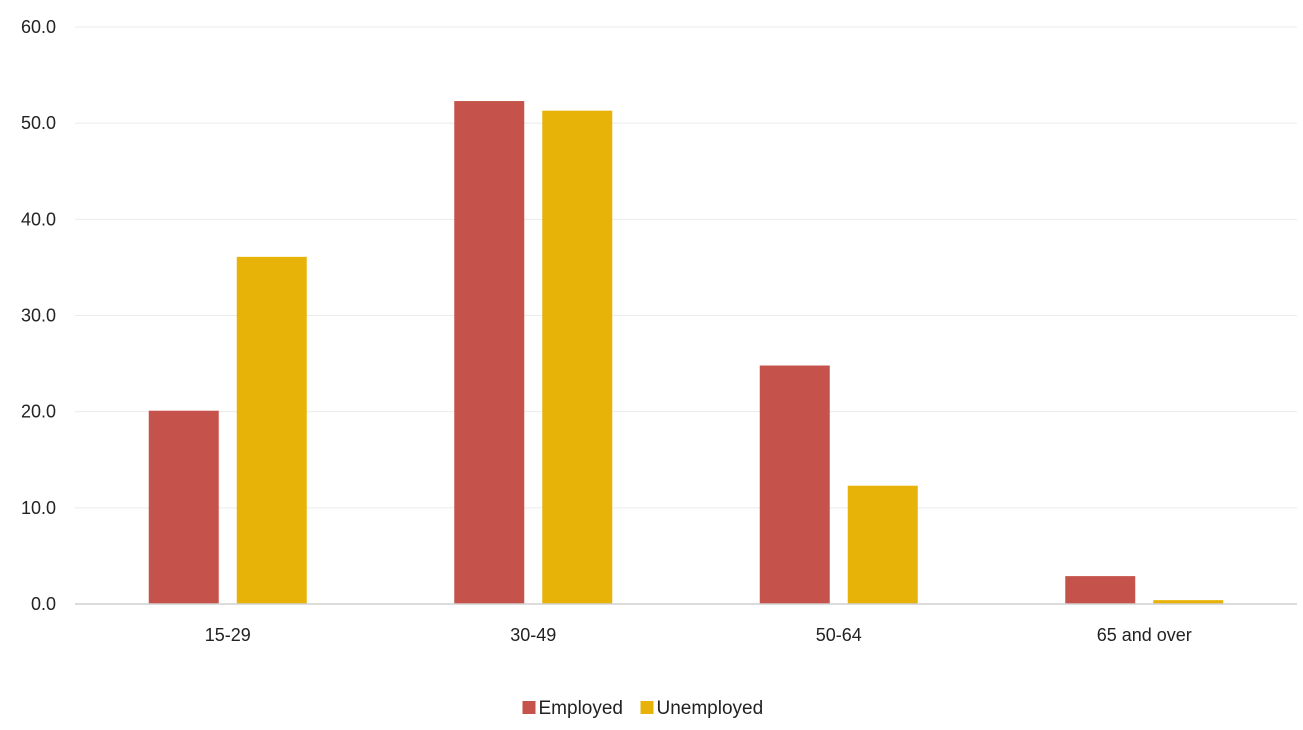  I want to click on legend-label-unemployed: Unemployed, so click(710, 708).